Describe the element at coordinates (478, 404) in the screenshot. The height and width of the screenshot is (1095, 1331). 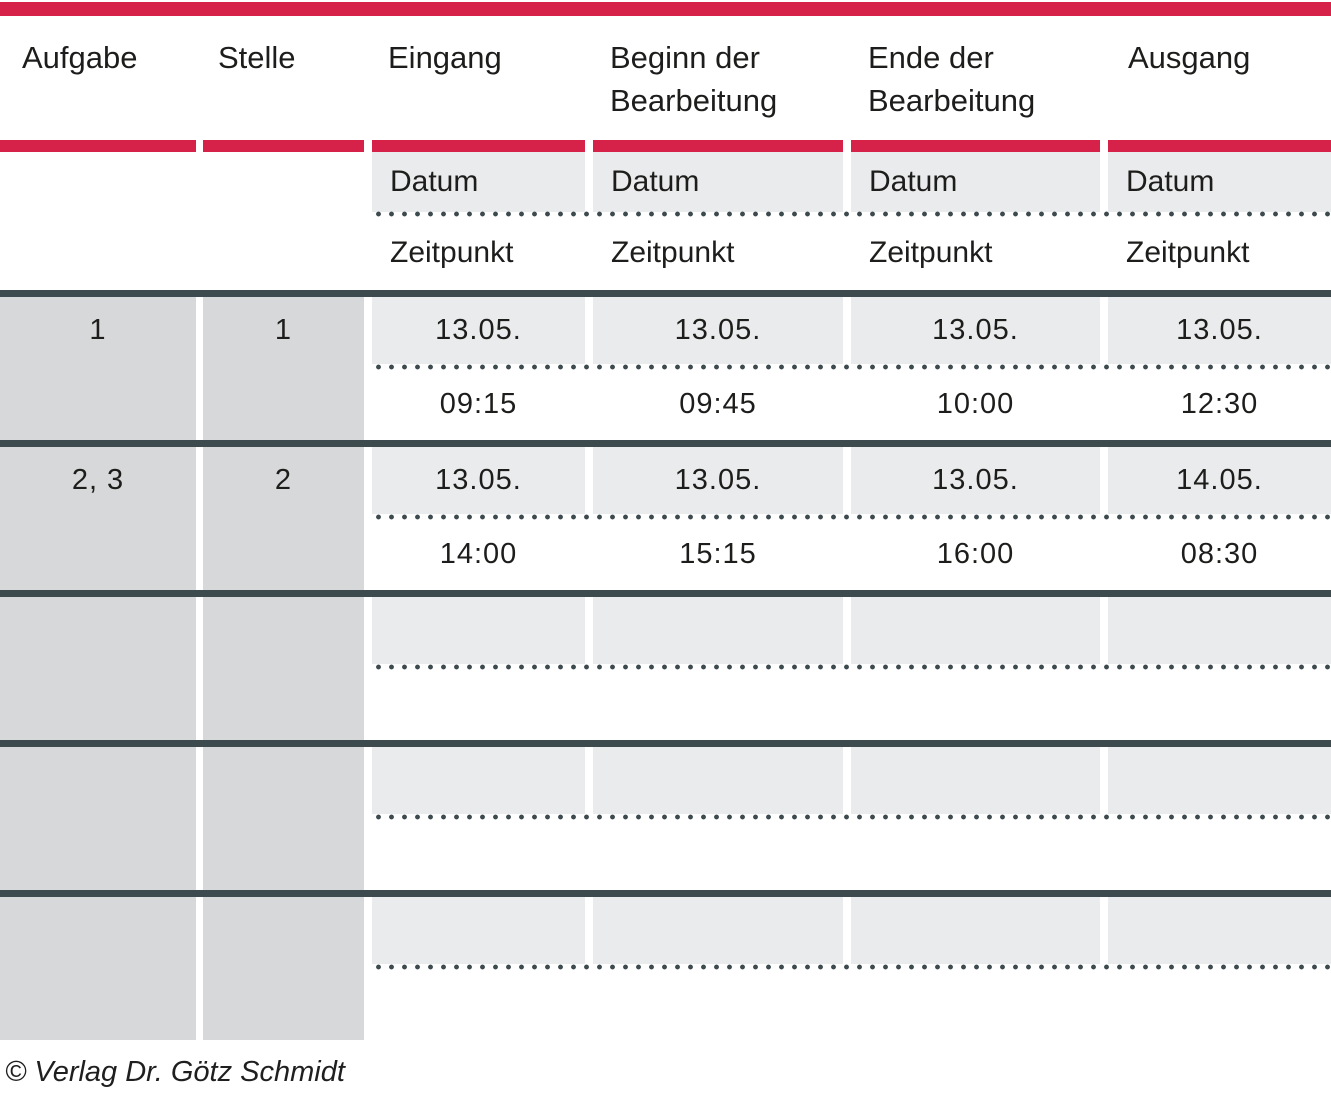
I see `cell-eingang-zeitpunkt: 09:15` at that location.